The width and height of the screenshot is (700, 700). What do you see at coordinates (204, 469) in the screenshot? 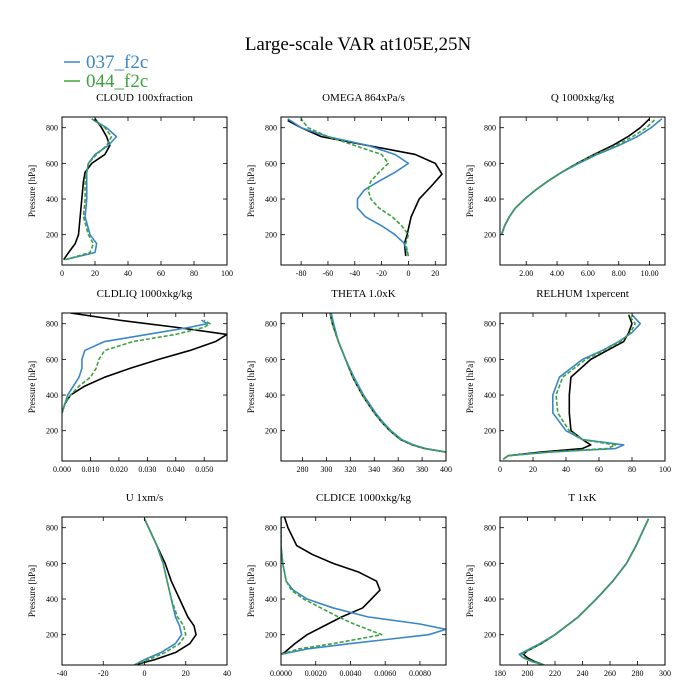
I see `x-tick-label: 0.050` at bounding box center [204, 469].